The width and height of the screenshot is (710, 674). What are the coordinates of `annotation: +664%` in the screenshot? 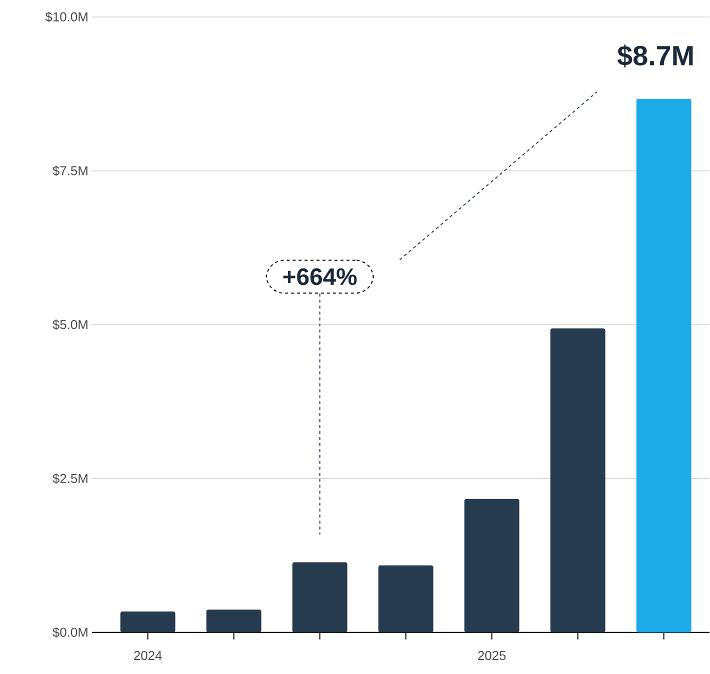 It's located at (320, 276).